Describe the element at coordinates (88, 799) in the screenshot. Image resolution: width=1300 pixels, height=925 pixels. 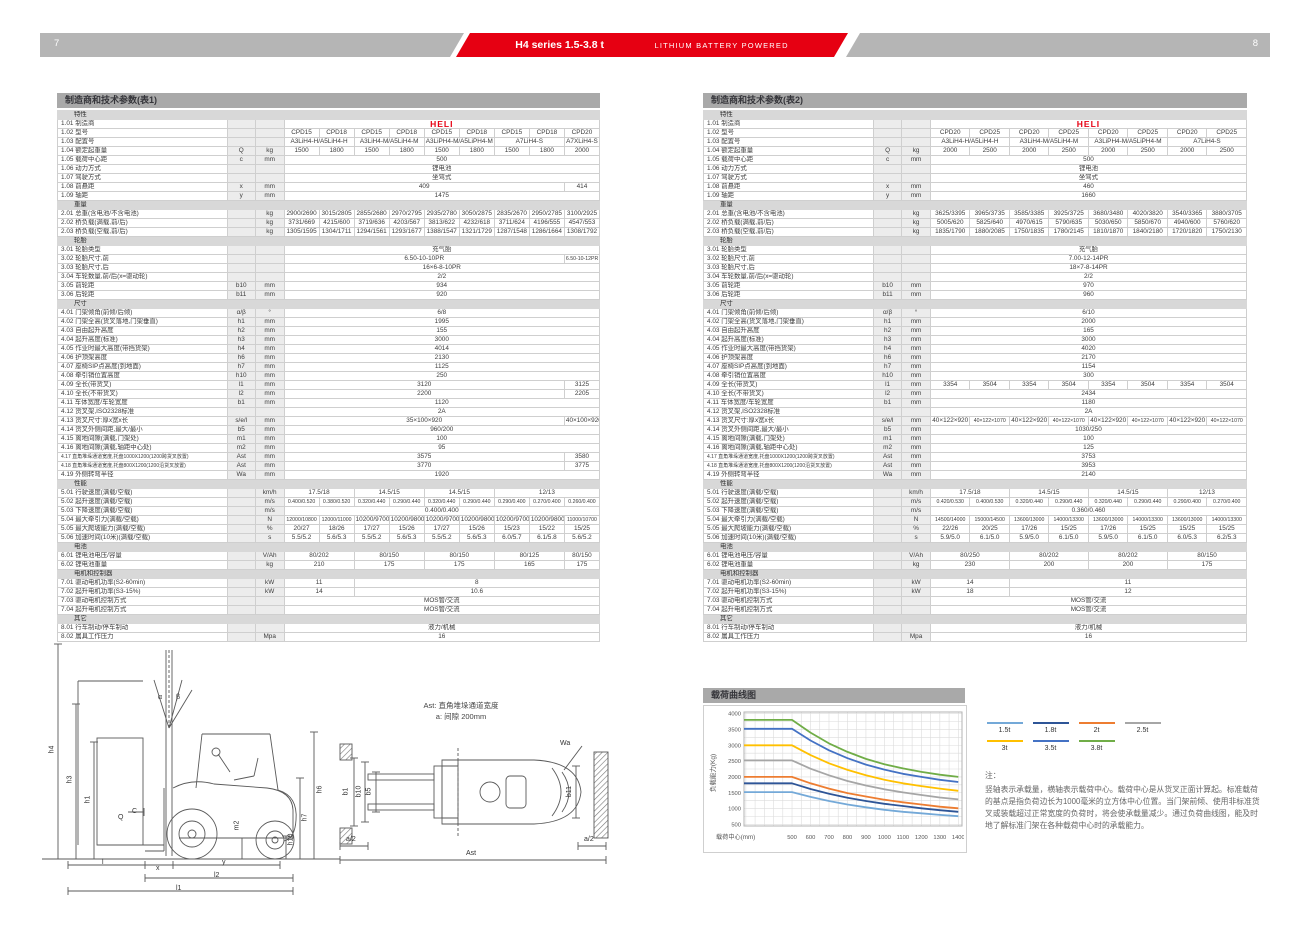
I see `dimension-label-h1: h1` at that location.